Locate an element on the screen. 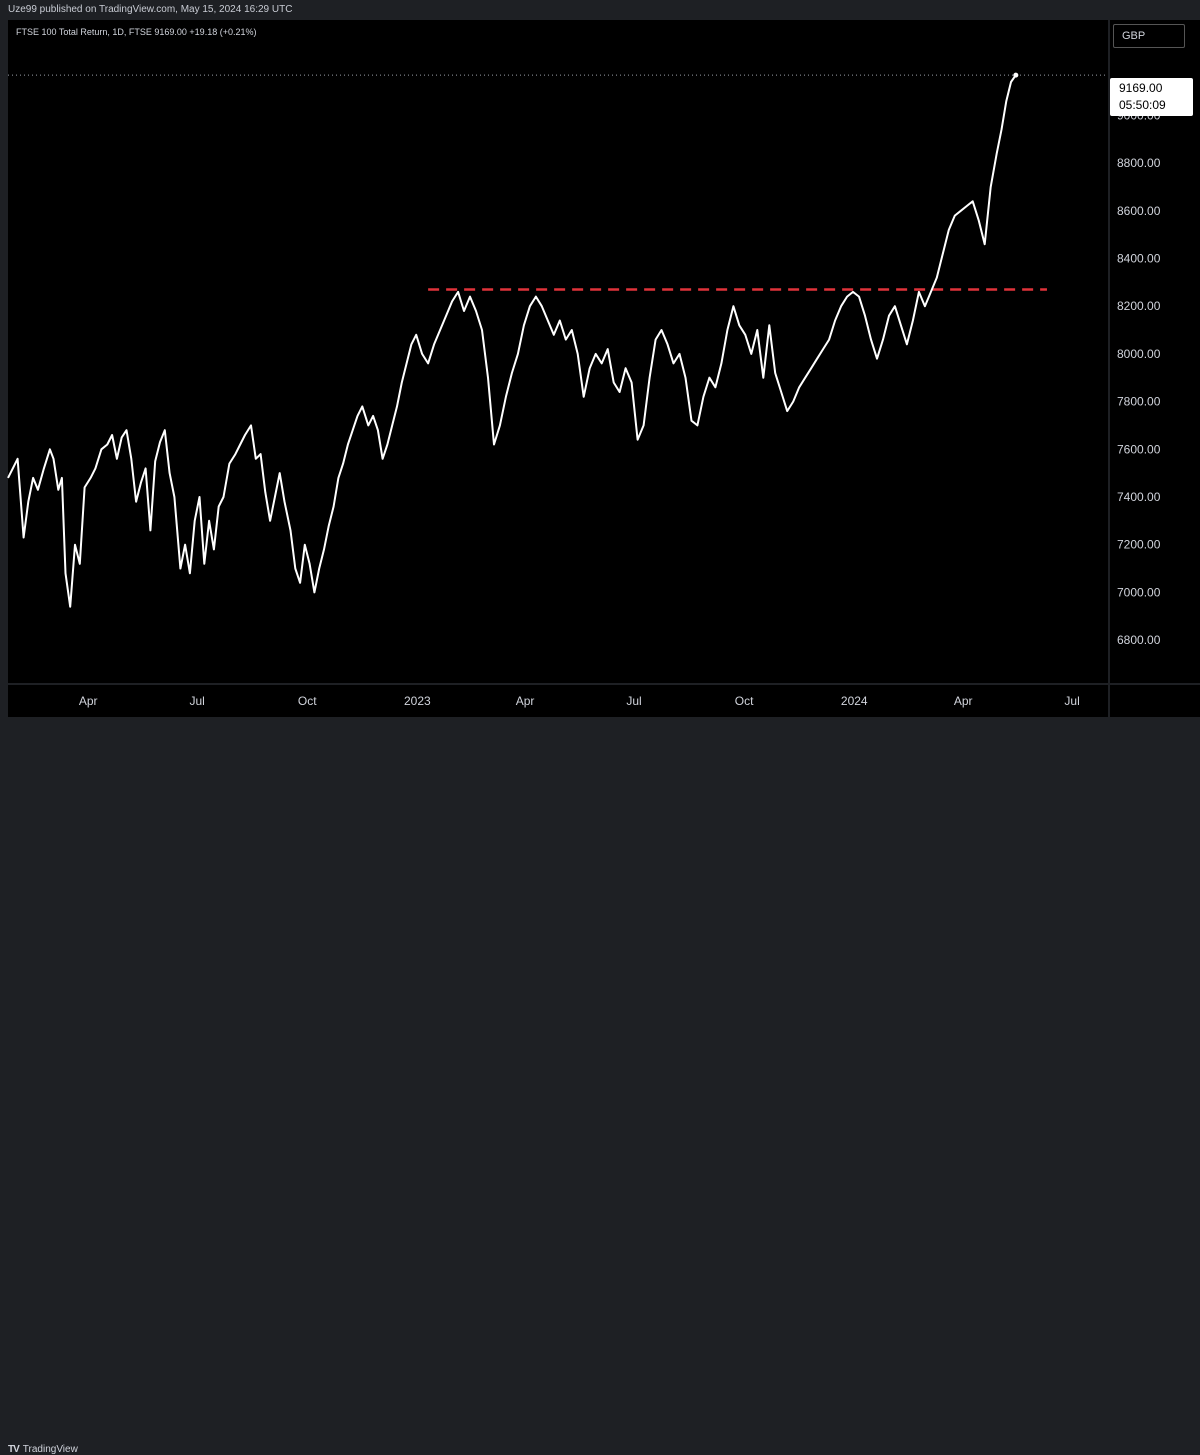 Image resolution: width=1200 pixels, height=1455 pixels. y-tick-label: 8400.00 is located at coordinates (1139, 258).